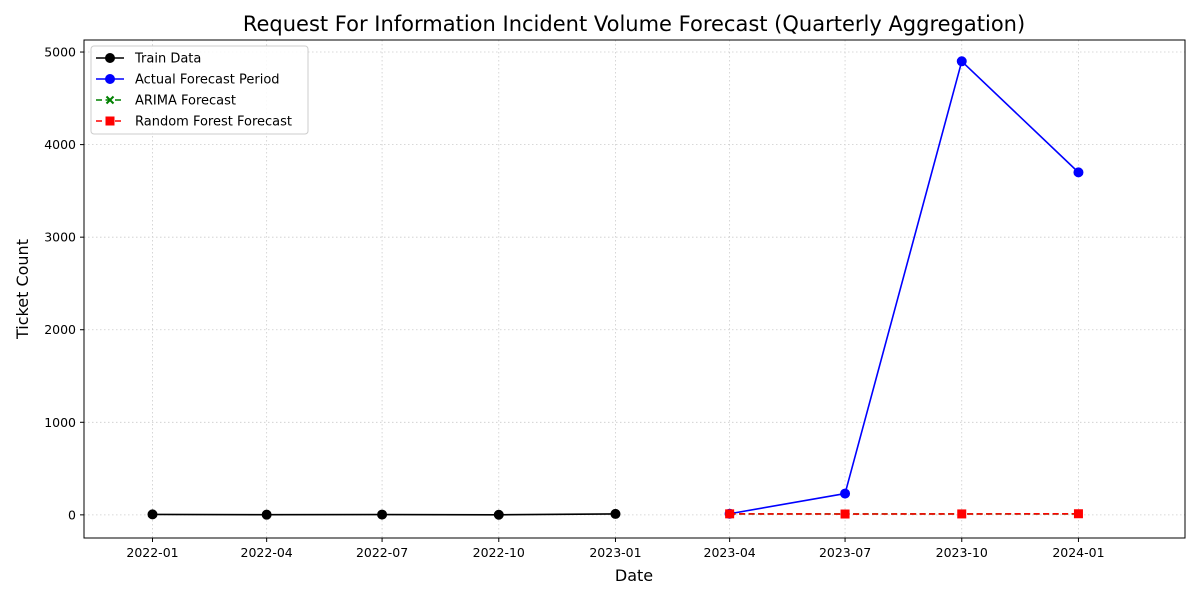 The height and width of the screenshot is (600, 1200). Describe the element at coordinates (962, 552) in the screenshot. I see `x-tick-label: 2023-10` at that location.